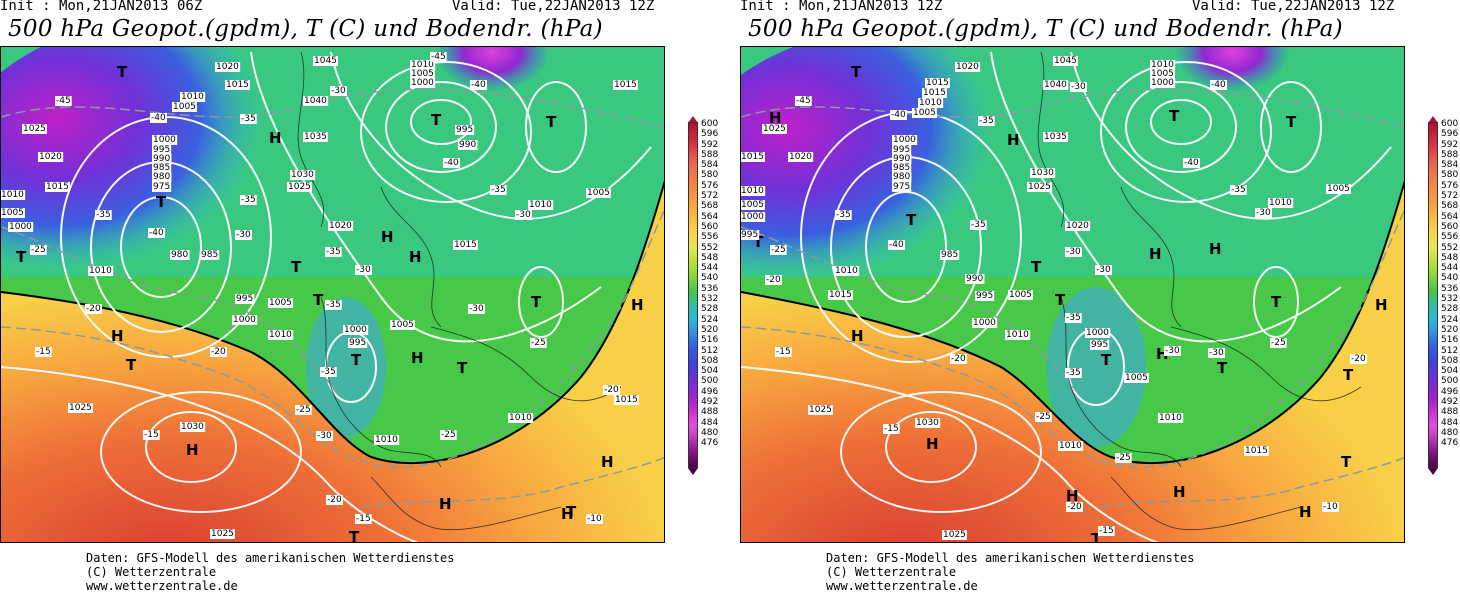  Describe the element at coordinates (1065, 61) in the screenshot. I see `isoline-label: 1045` at that location.